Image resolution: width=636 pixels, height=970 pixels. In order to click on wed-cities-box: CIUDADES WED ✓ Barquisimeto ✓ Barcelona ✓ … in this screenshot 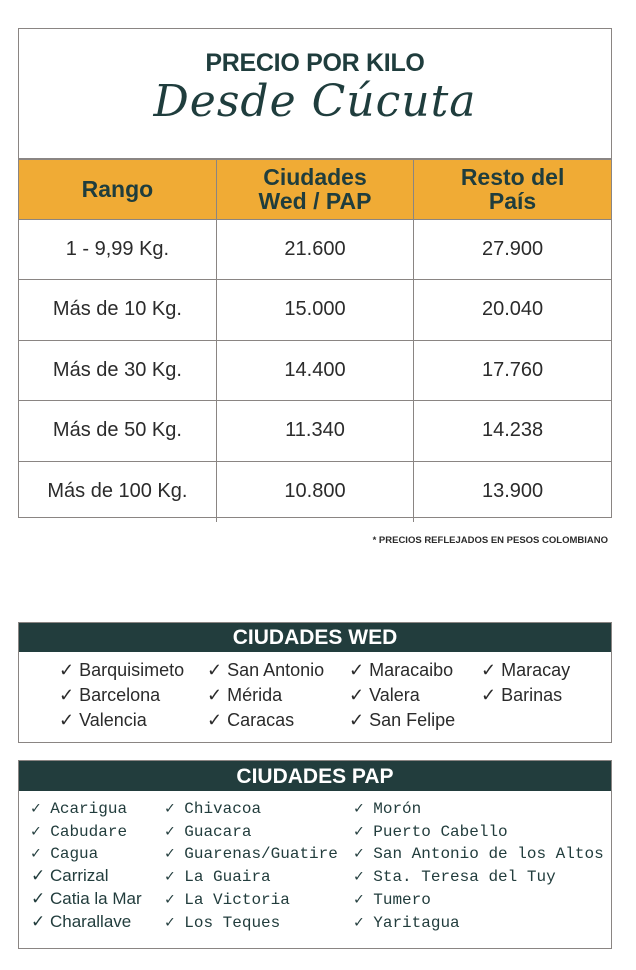, I will do `click(315, 682)`.